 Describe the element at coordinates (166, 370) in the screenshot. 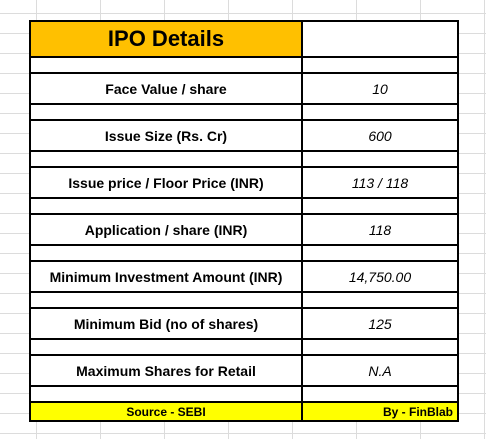

I see `row-label: Maximum Shares for Retail` at that location.